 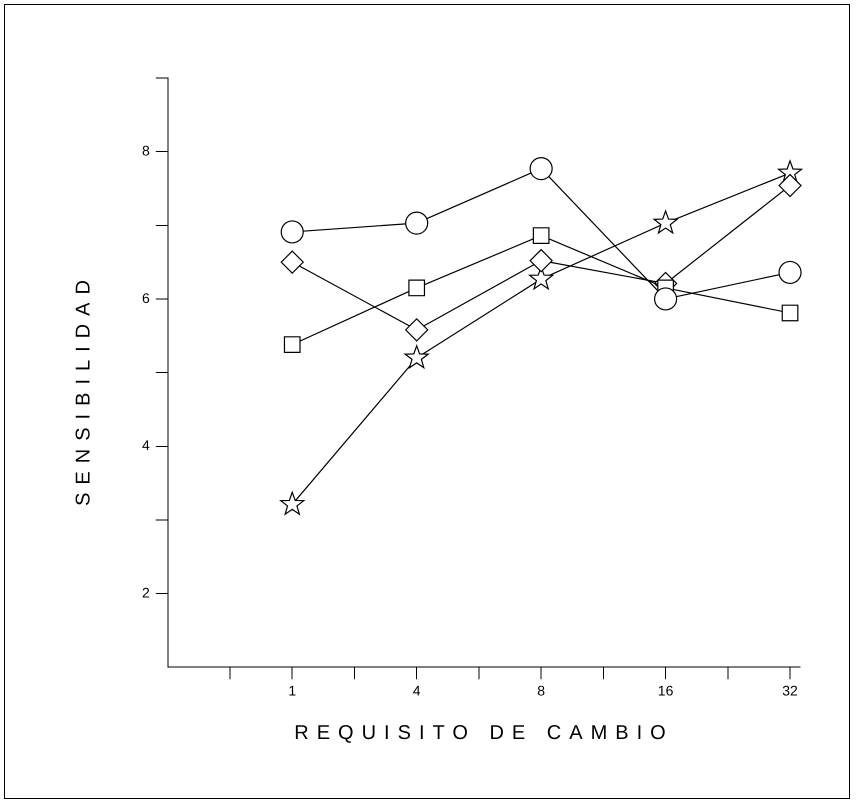 What do you see at coordinates (146, 592) in the screenshot?
I see `y-tick-label: 2` at bounding box center [146, 592].